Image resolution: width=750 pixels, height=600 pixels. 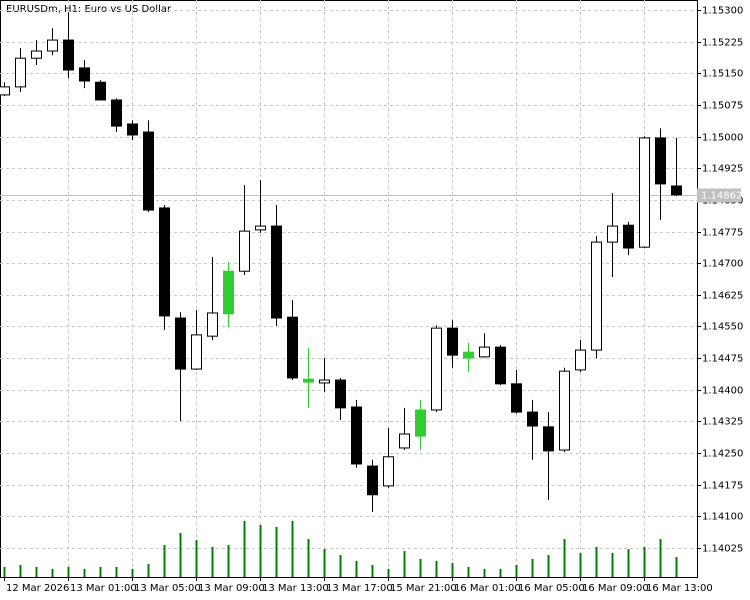 What do you see at coordinates (722, 422) in the screenshot?
I see `y-tick-label: 1.14325` at bounding box center [722, 422].